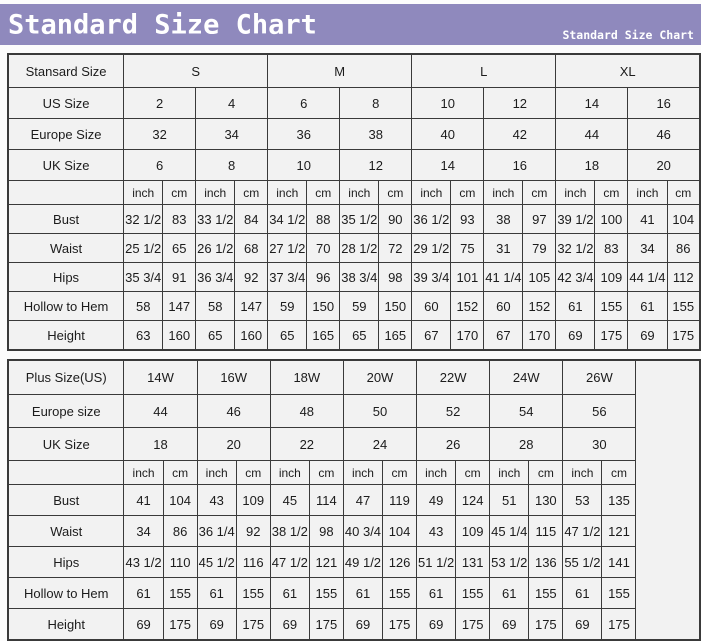 The image size is (701, 641). What do you see at coordinates (436, 562) in the screenshot?
I see `measure-value: 51 1/2` at bounding box center [436, 562].